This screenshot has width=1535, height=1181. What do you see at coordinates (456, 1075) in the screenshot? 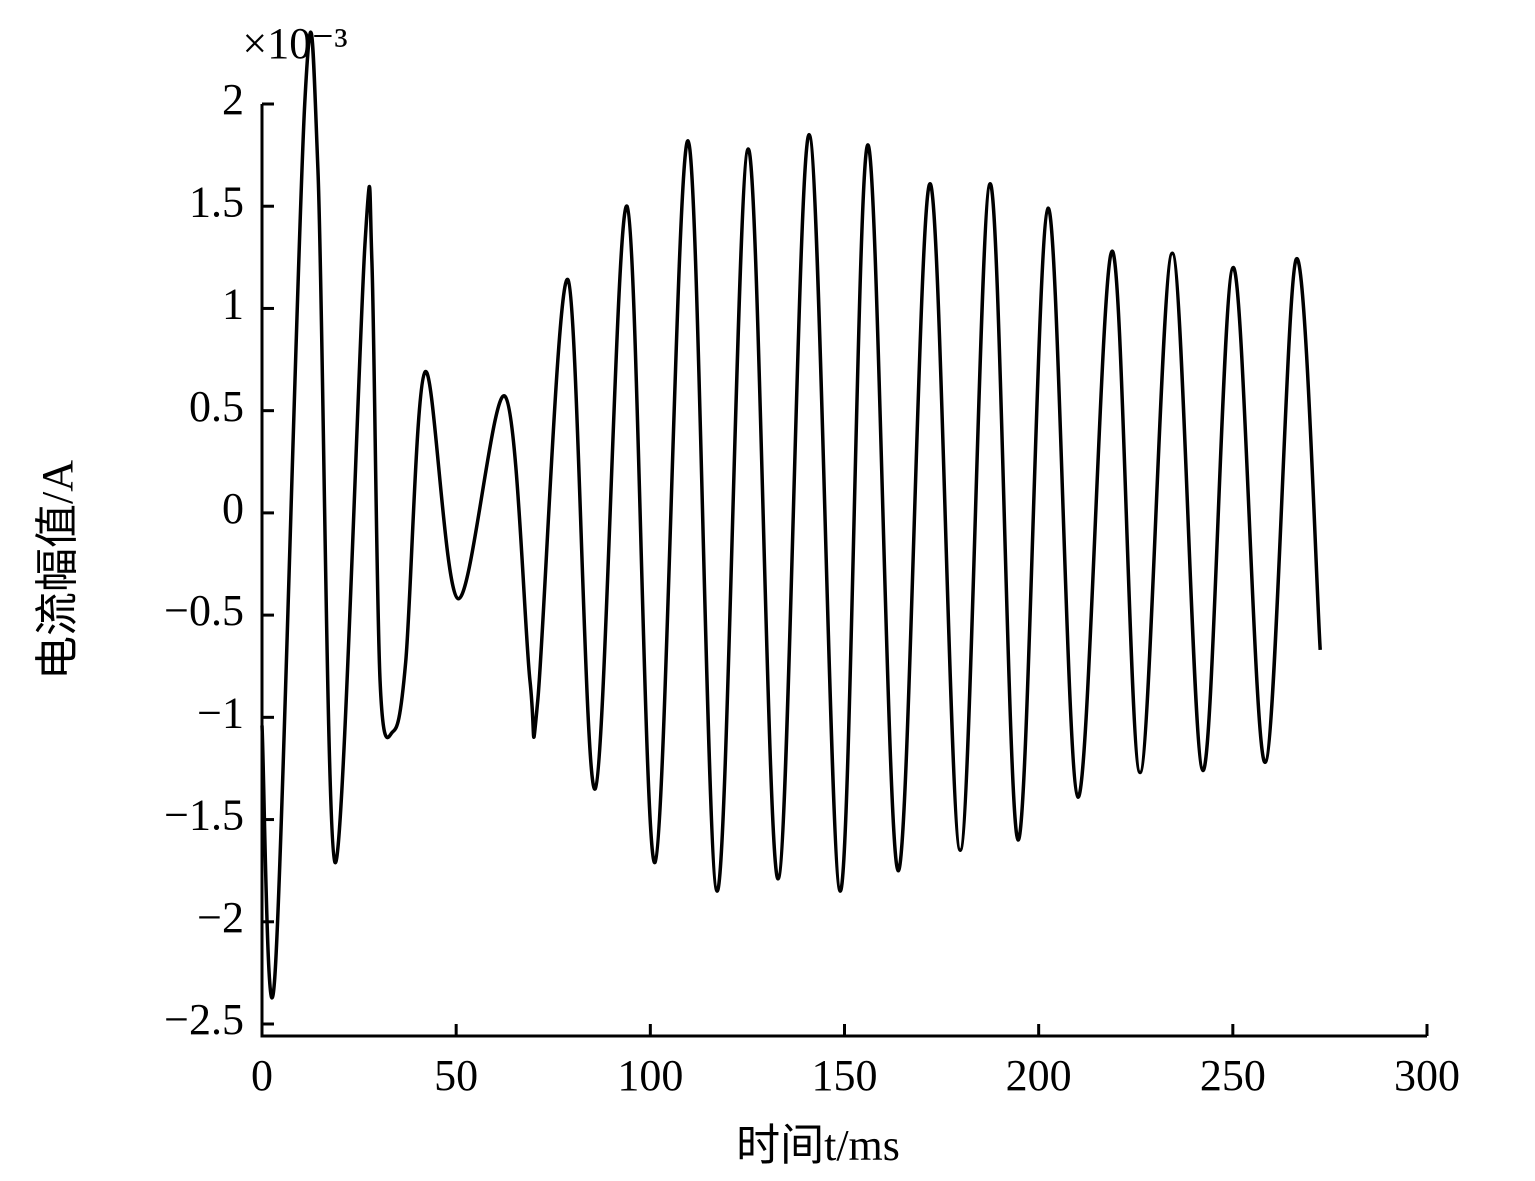
I see `x-tick-label: 50` at bounding box center [456, 1075].